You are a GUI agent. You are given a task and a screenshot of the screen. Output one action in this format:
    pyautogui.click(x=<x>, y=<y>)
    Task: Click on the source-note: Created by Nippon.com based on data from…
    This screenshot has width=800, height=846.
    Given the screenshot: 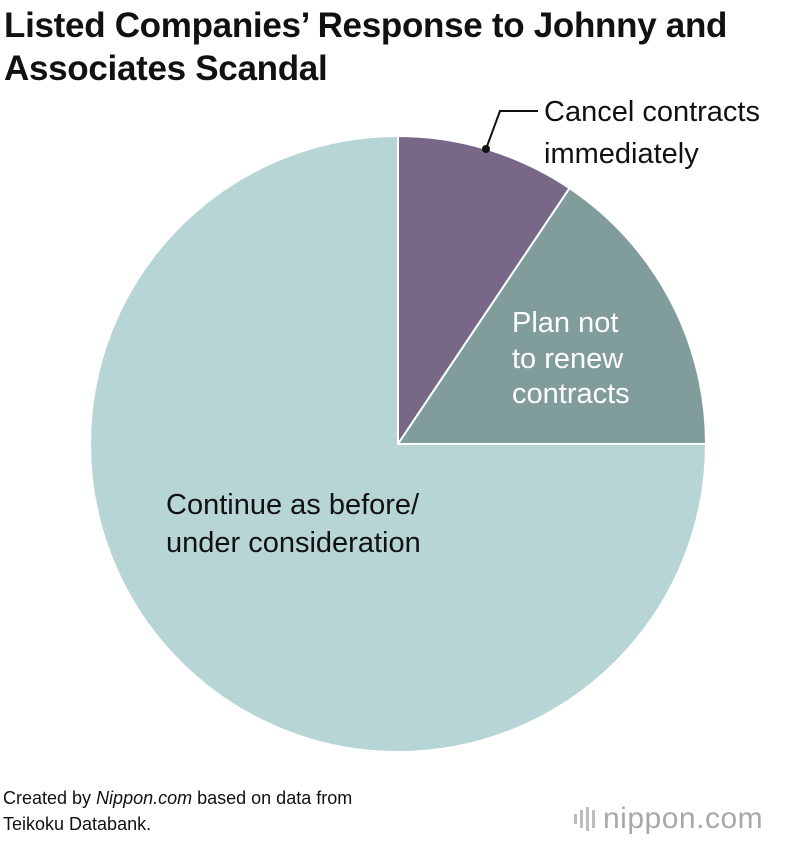 What is the action you would take?
    pyautogui.click(x=177, y=811)
    